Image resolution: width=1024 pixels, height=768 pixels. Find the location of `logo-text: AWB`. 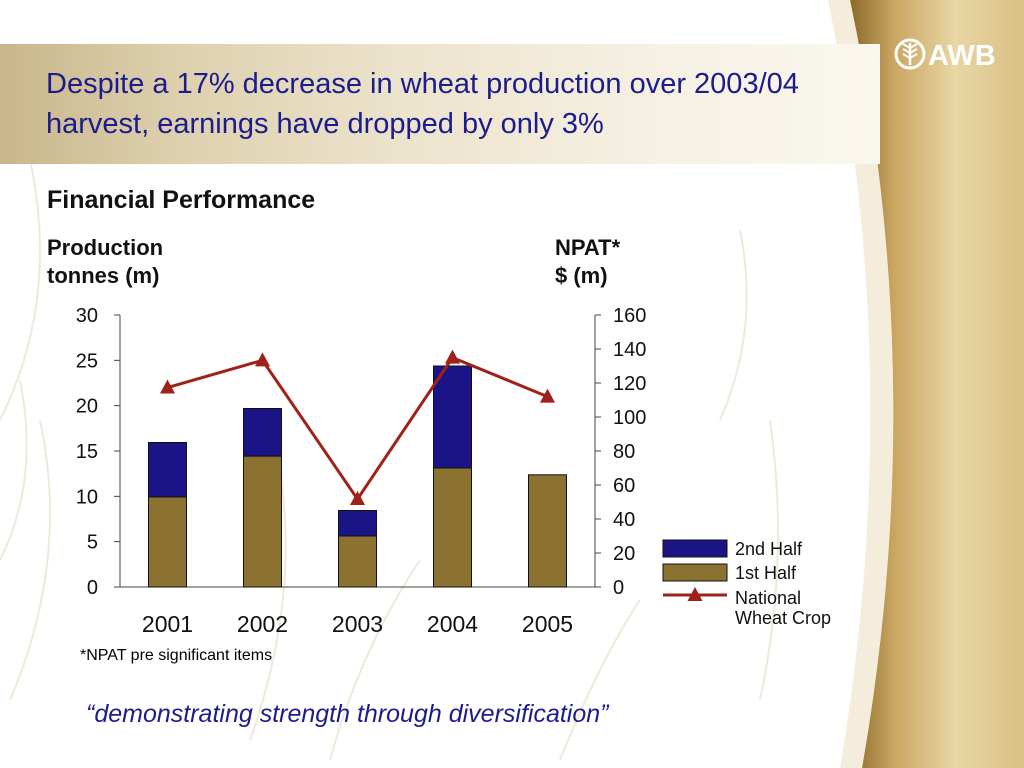

logo-text: AWB is located at coordinates (962, 56).